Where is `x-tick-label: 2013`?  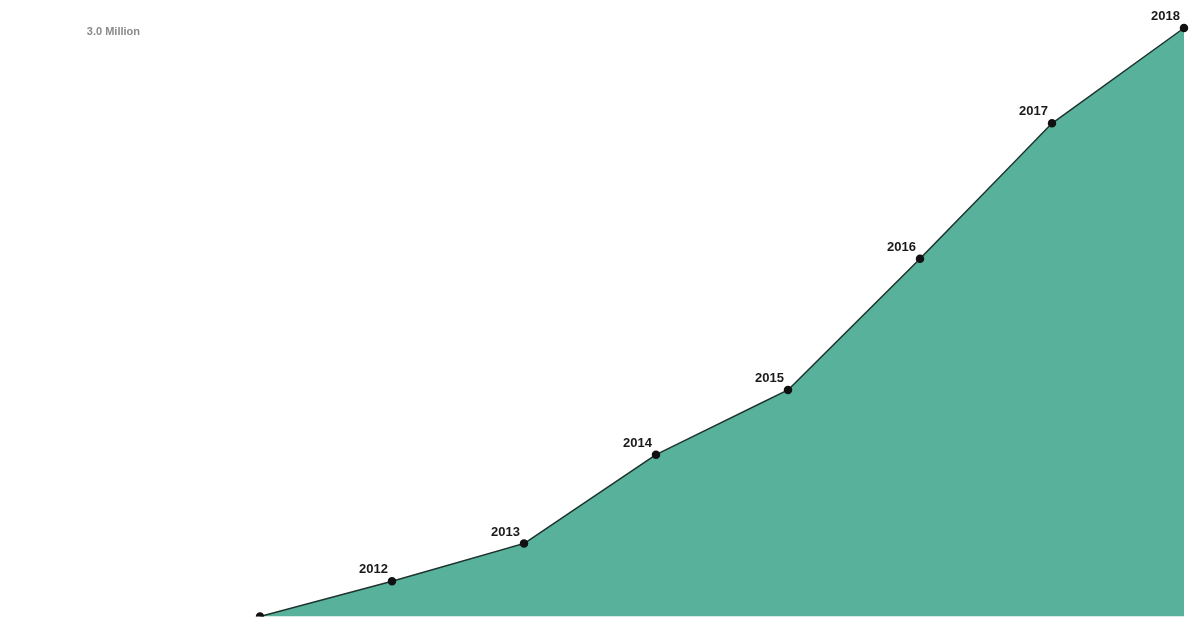 x-tick-label: 2013 is located at coordinates (505, 531).